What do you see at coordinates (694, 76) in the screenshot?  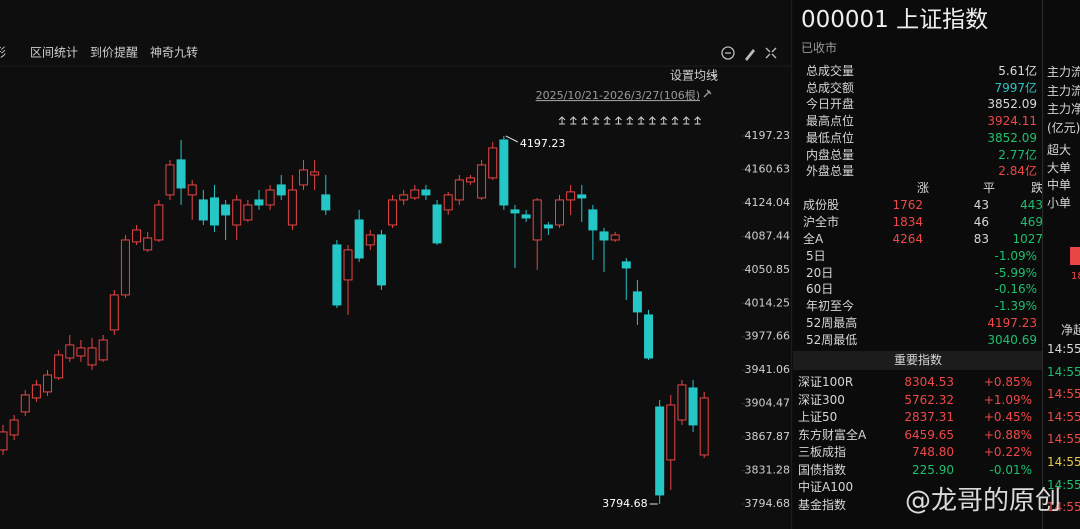 I see `ma-setting: 设置均线` at bounding box center [694, 76].